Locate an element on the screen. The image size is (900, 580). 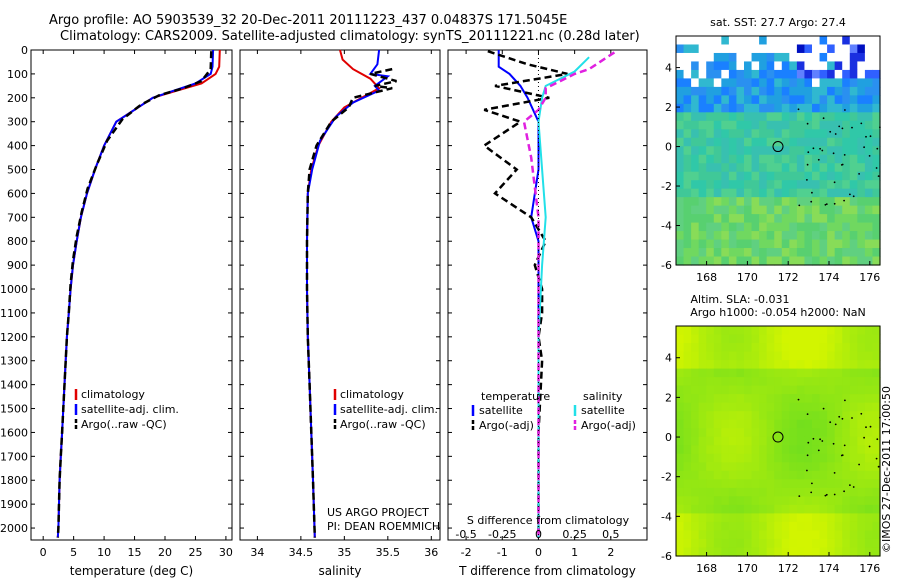
map-xtick-label: 174 is located at coordinates (829, 568).